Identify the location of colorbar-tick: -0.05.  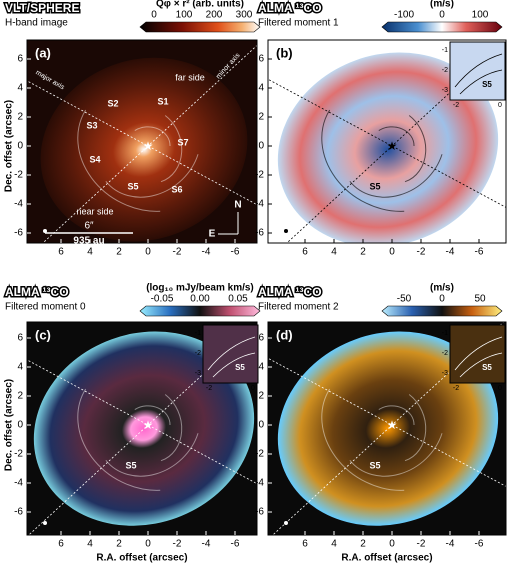
(162, 299).